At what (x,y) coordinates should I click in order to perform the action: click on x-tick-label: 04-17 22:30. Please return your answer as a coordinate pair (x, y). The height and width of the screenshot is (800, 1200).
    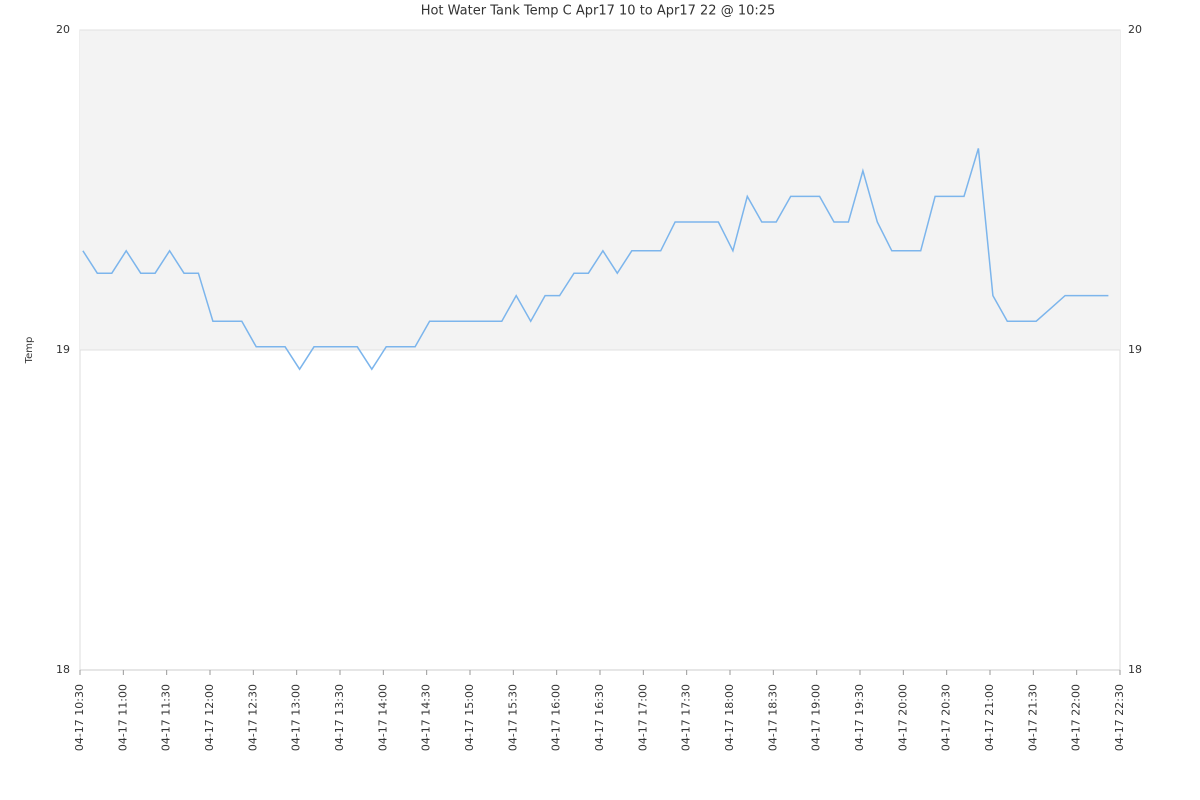
    Looking at the image, I should click on (1119, 717).